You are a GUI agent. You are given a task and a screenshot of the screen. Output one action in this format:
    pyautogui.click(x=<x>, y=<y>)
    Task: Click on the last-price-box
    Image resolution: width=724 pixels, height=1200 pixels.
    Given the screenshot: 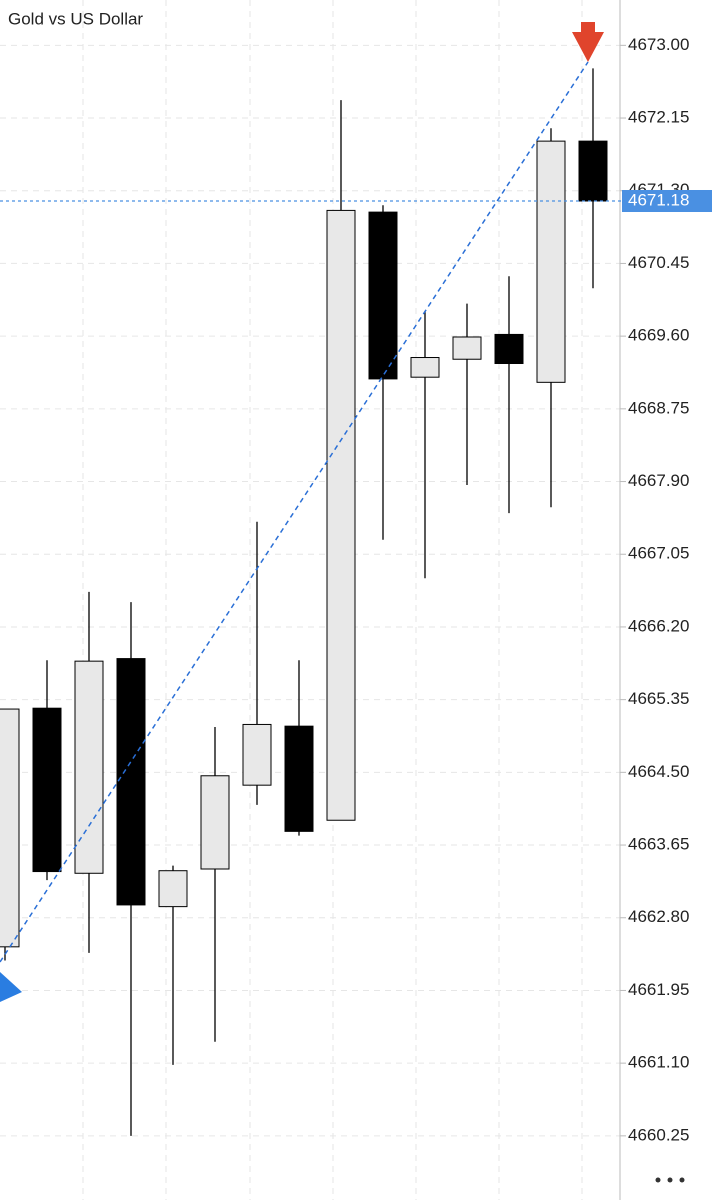 What is the action you would take?
    pyautogui.click(x=667, y=200)
    